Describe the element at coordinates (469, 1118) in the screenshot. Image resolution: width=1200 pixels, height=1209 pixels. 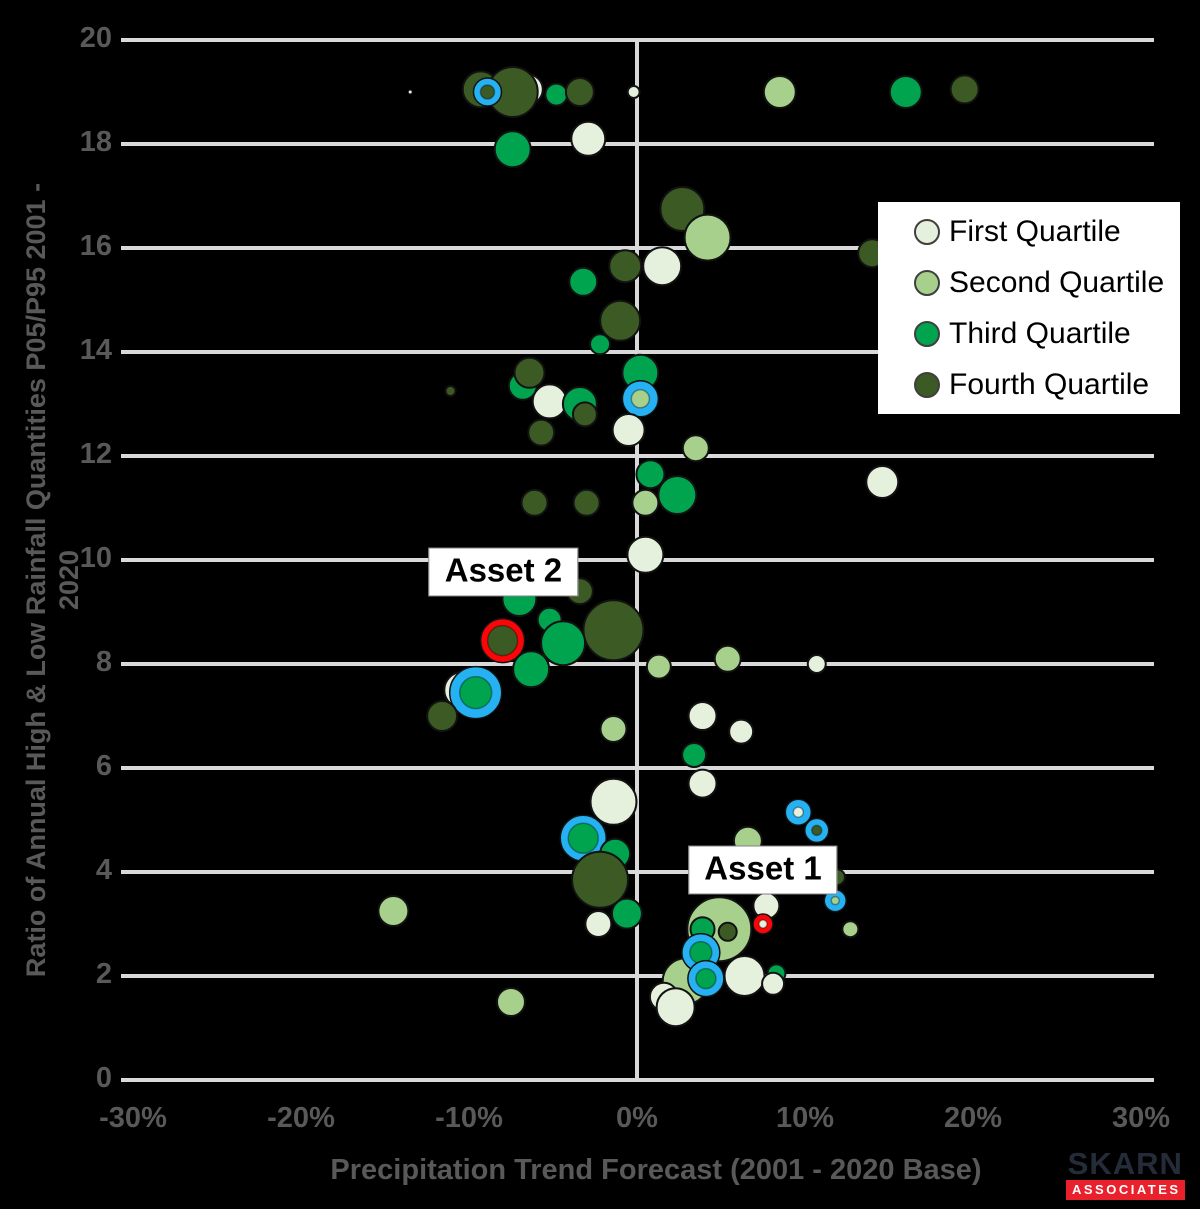
I see `x-tick-label: -10%` at that location.